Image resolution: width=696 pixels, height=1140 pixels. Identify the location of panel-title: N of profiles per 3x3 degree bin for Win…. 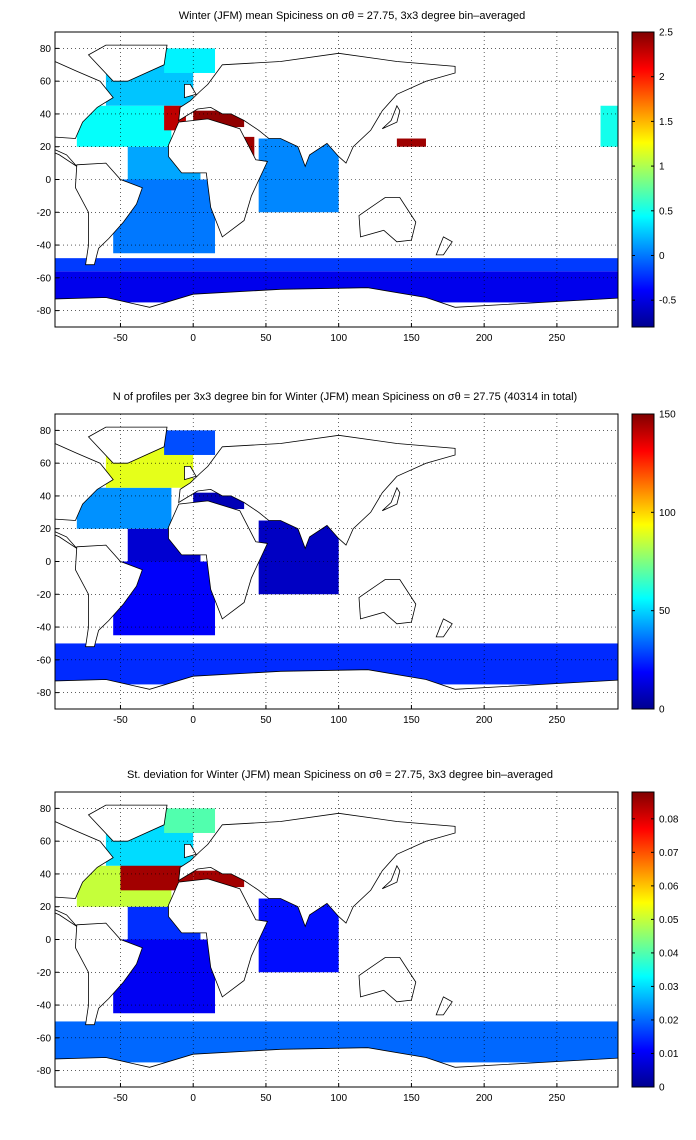
(345, 397).